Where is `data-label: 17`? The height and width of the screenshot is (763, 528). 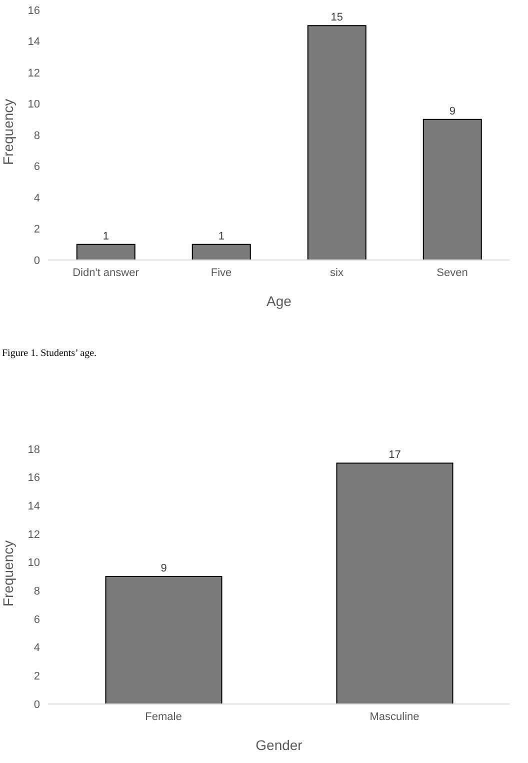
data-label: 17 is located at coordinates (394, 455).